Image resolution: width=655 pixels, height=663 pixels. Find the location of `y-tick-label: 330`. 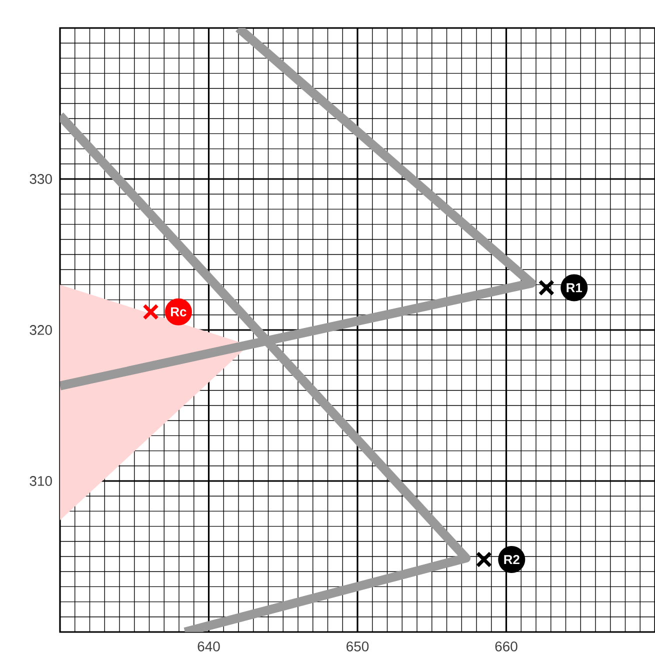

y-tick-label: 330 is located at coordinates (41, 179).